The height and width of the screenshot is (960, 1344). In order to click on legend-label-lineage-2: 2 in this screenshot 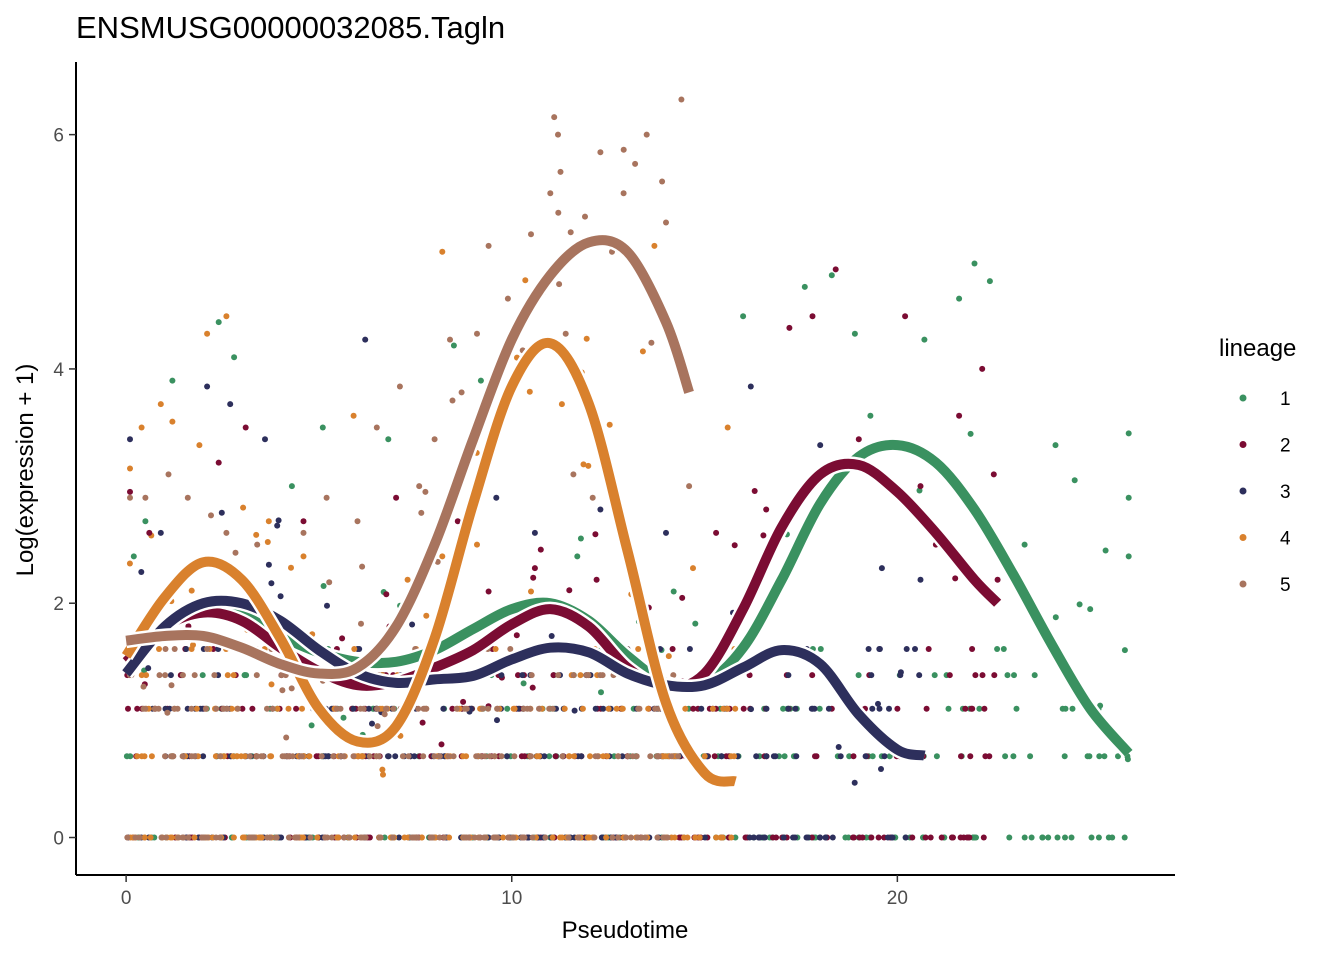, I will do `click(1285, 446)`.